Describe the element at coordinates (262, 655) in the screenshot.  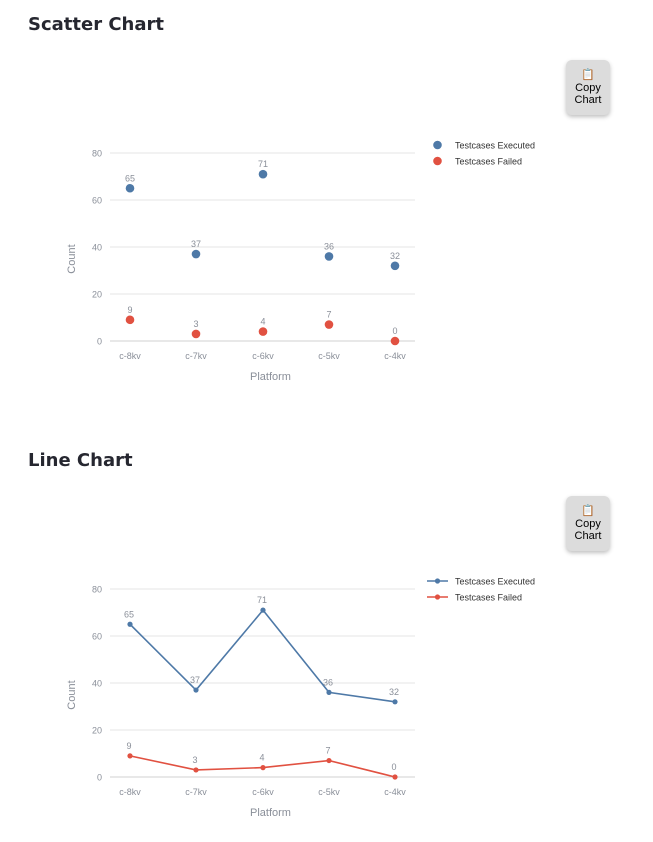
I see `executed-line` at that location.